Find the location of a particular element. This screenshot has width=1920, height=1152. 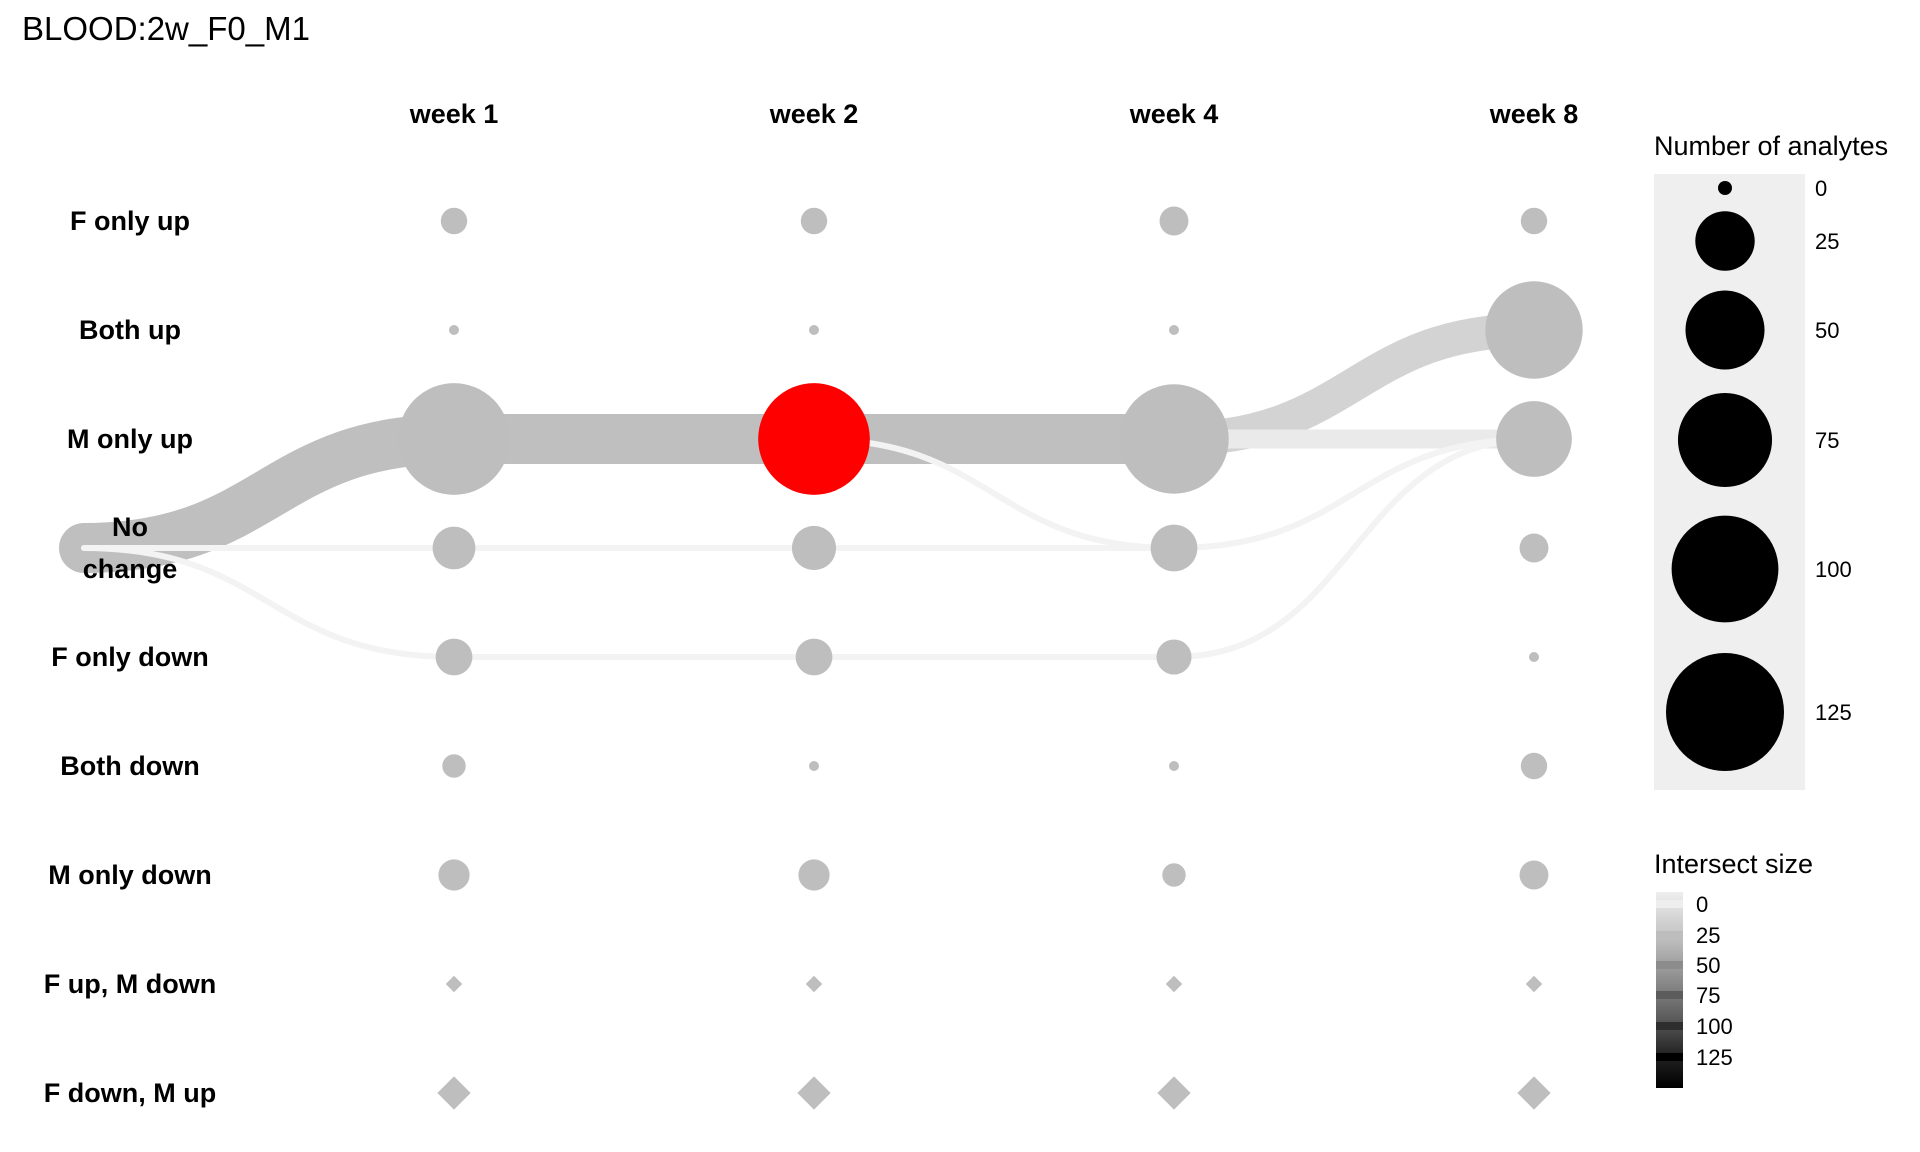

size-legend-label-25: 25 is located at coordinates (1827, 241).